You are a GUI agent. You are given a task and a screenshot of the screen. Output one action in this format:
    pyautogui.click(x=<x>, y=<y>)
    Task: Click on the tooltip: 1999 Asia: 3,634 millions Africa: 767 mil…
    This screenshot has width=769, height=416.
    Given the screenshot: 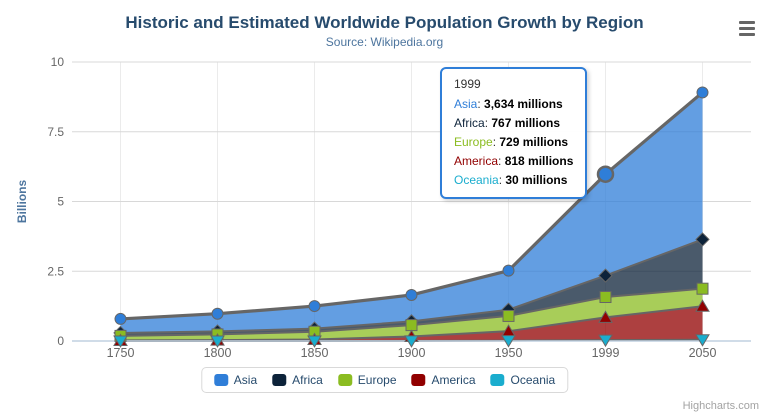 What is the action you would take?
    pyautogui.click(x=514, y=133)
    